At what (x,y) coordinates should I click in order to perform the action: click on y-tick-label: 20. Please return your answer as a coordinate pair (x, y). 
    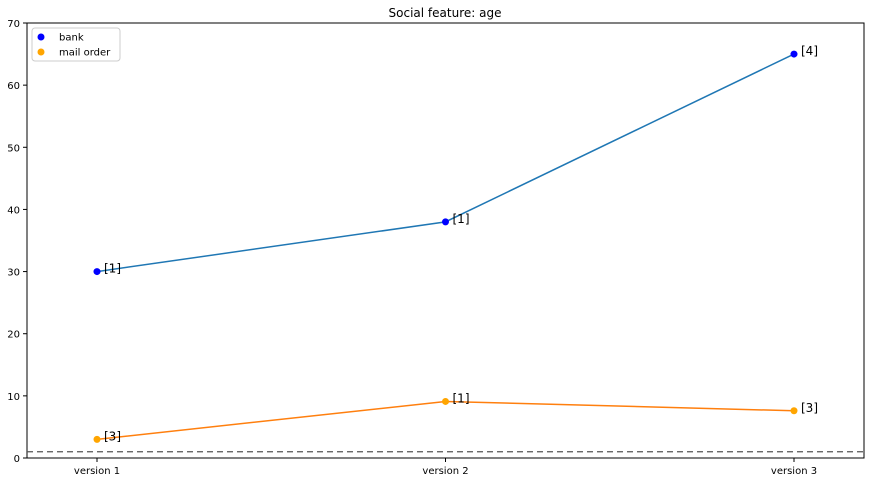
    Looking at the image, I should click on (13, 335).